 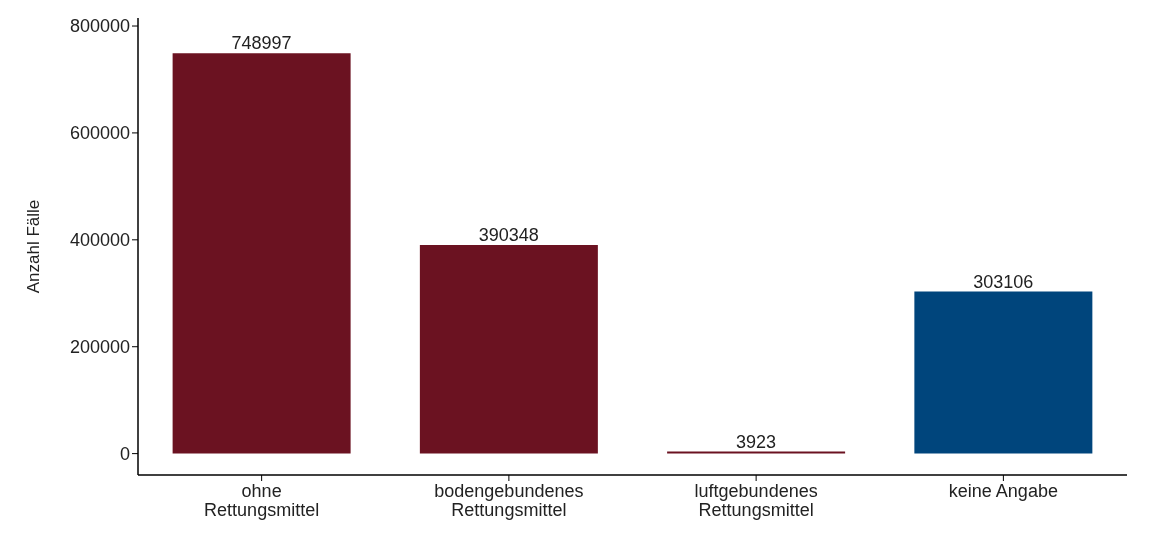 I want to click on y-tick-label: 200000, so click(x=99, y=347).